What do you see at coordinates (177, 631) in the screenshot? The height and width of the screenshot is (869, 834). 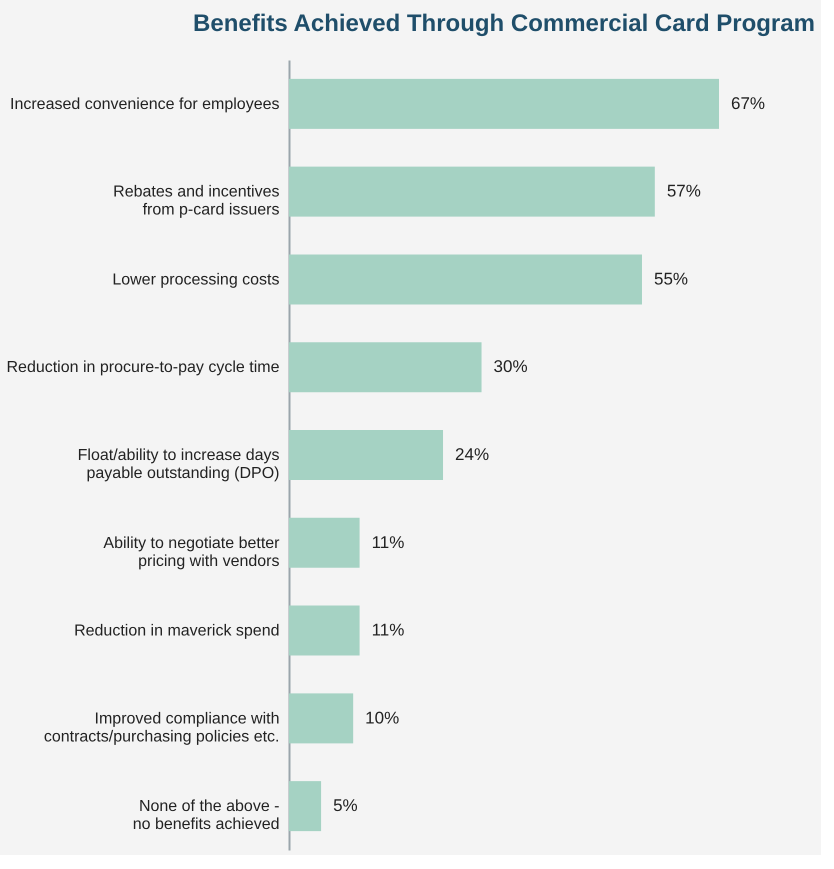 I see `y-tick-label: Reduction in maverick spend` at bounding box center [177, 631].